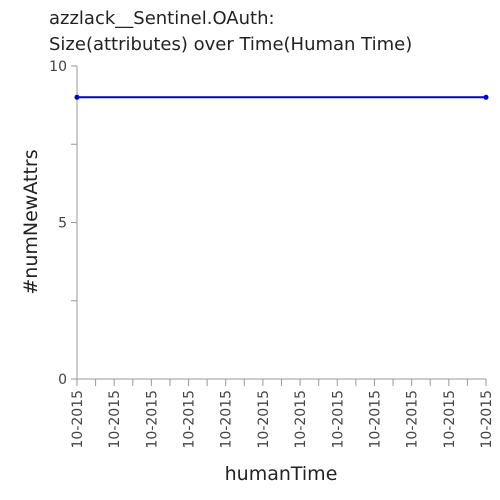  Describe the element at coordinates (58, 67) in the screenshot. I see `y-tick-label: 10` at that location.